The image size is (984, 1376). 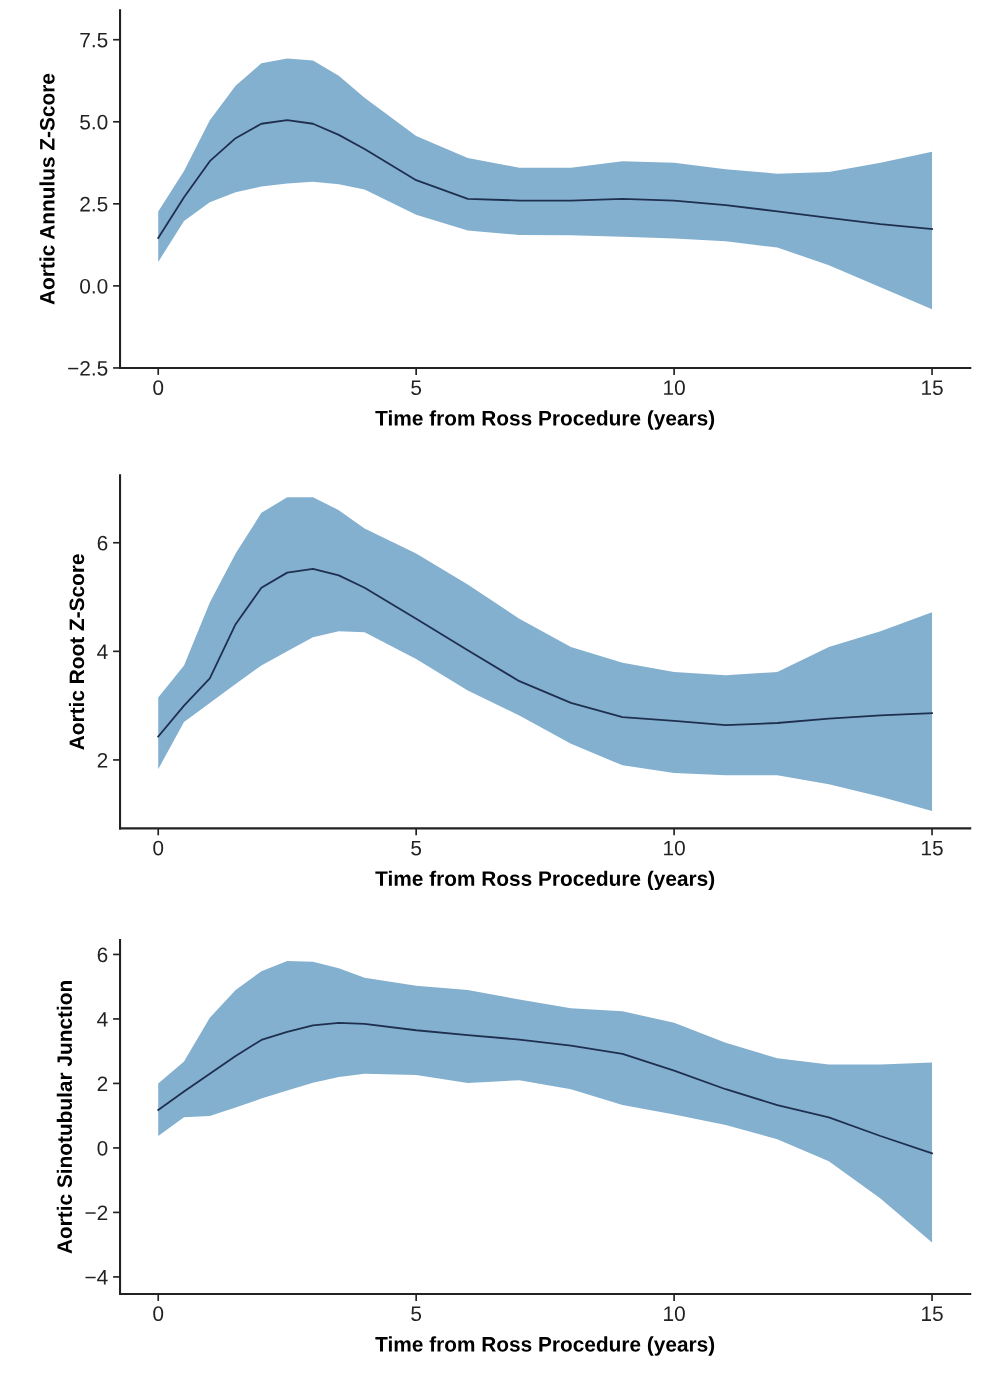 What do you see at coordinates (94, 204) in the screenshot?
I see `y-tick-label: 2.5` at bounding box center [94, 204].